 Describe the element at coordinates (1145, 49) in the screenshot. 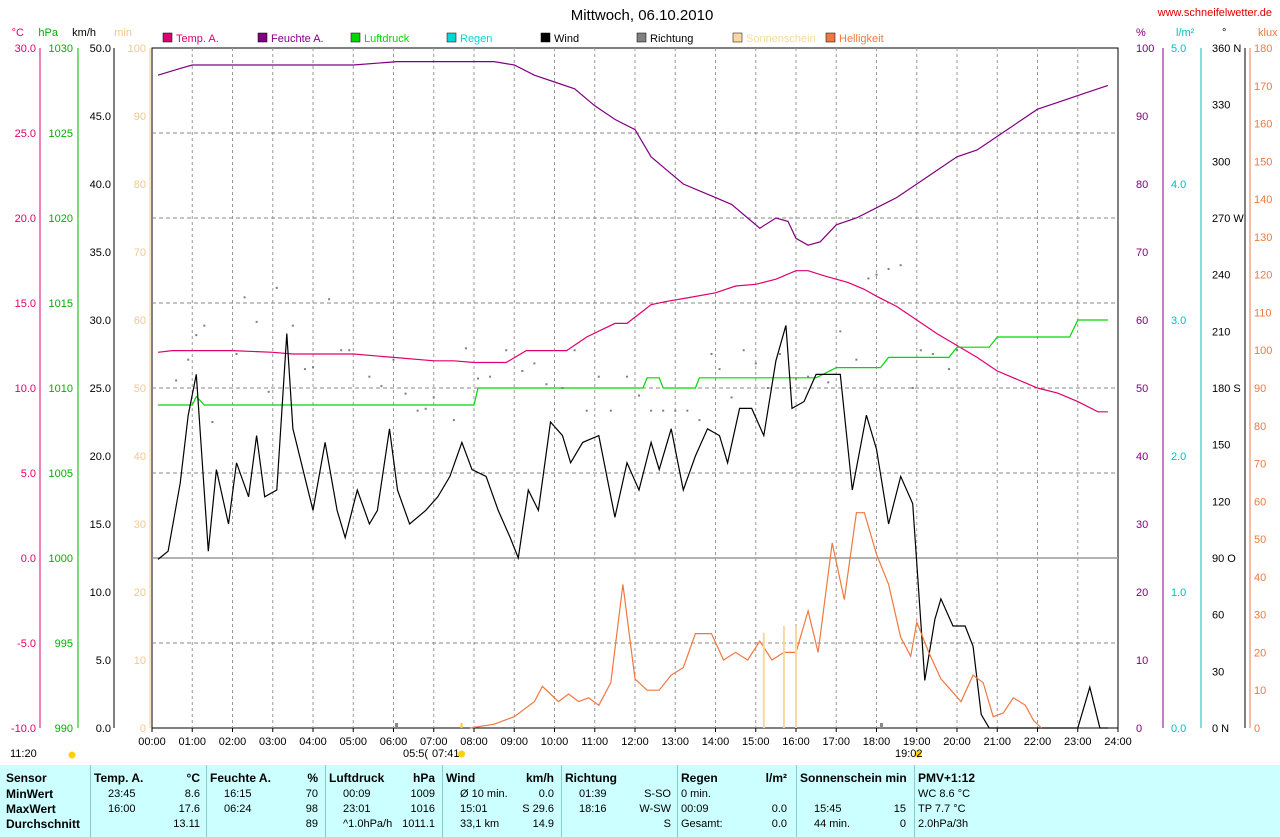

I see `humidity-tick-label: 100` at that location.